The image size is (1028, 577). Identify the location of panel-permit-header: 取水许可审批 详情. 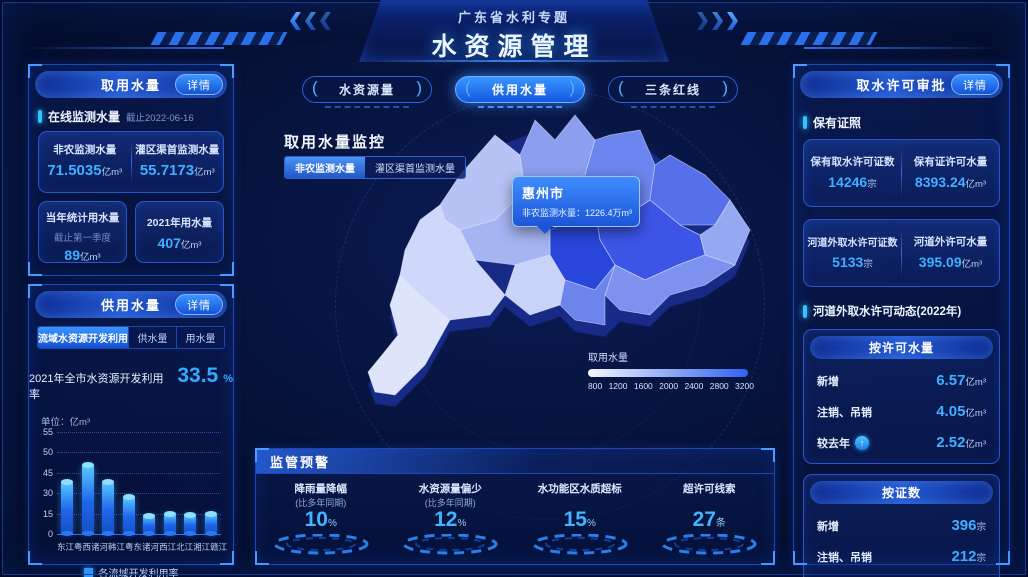
(901, 84).